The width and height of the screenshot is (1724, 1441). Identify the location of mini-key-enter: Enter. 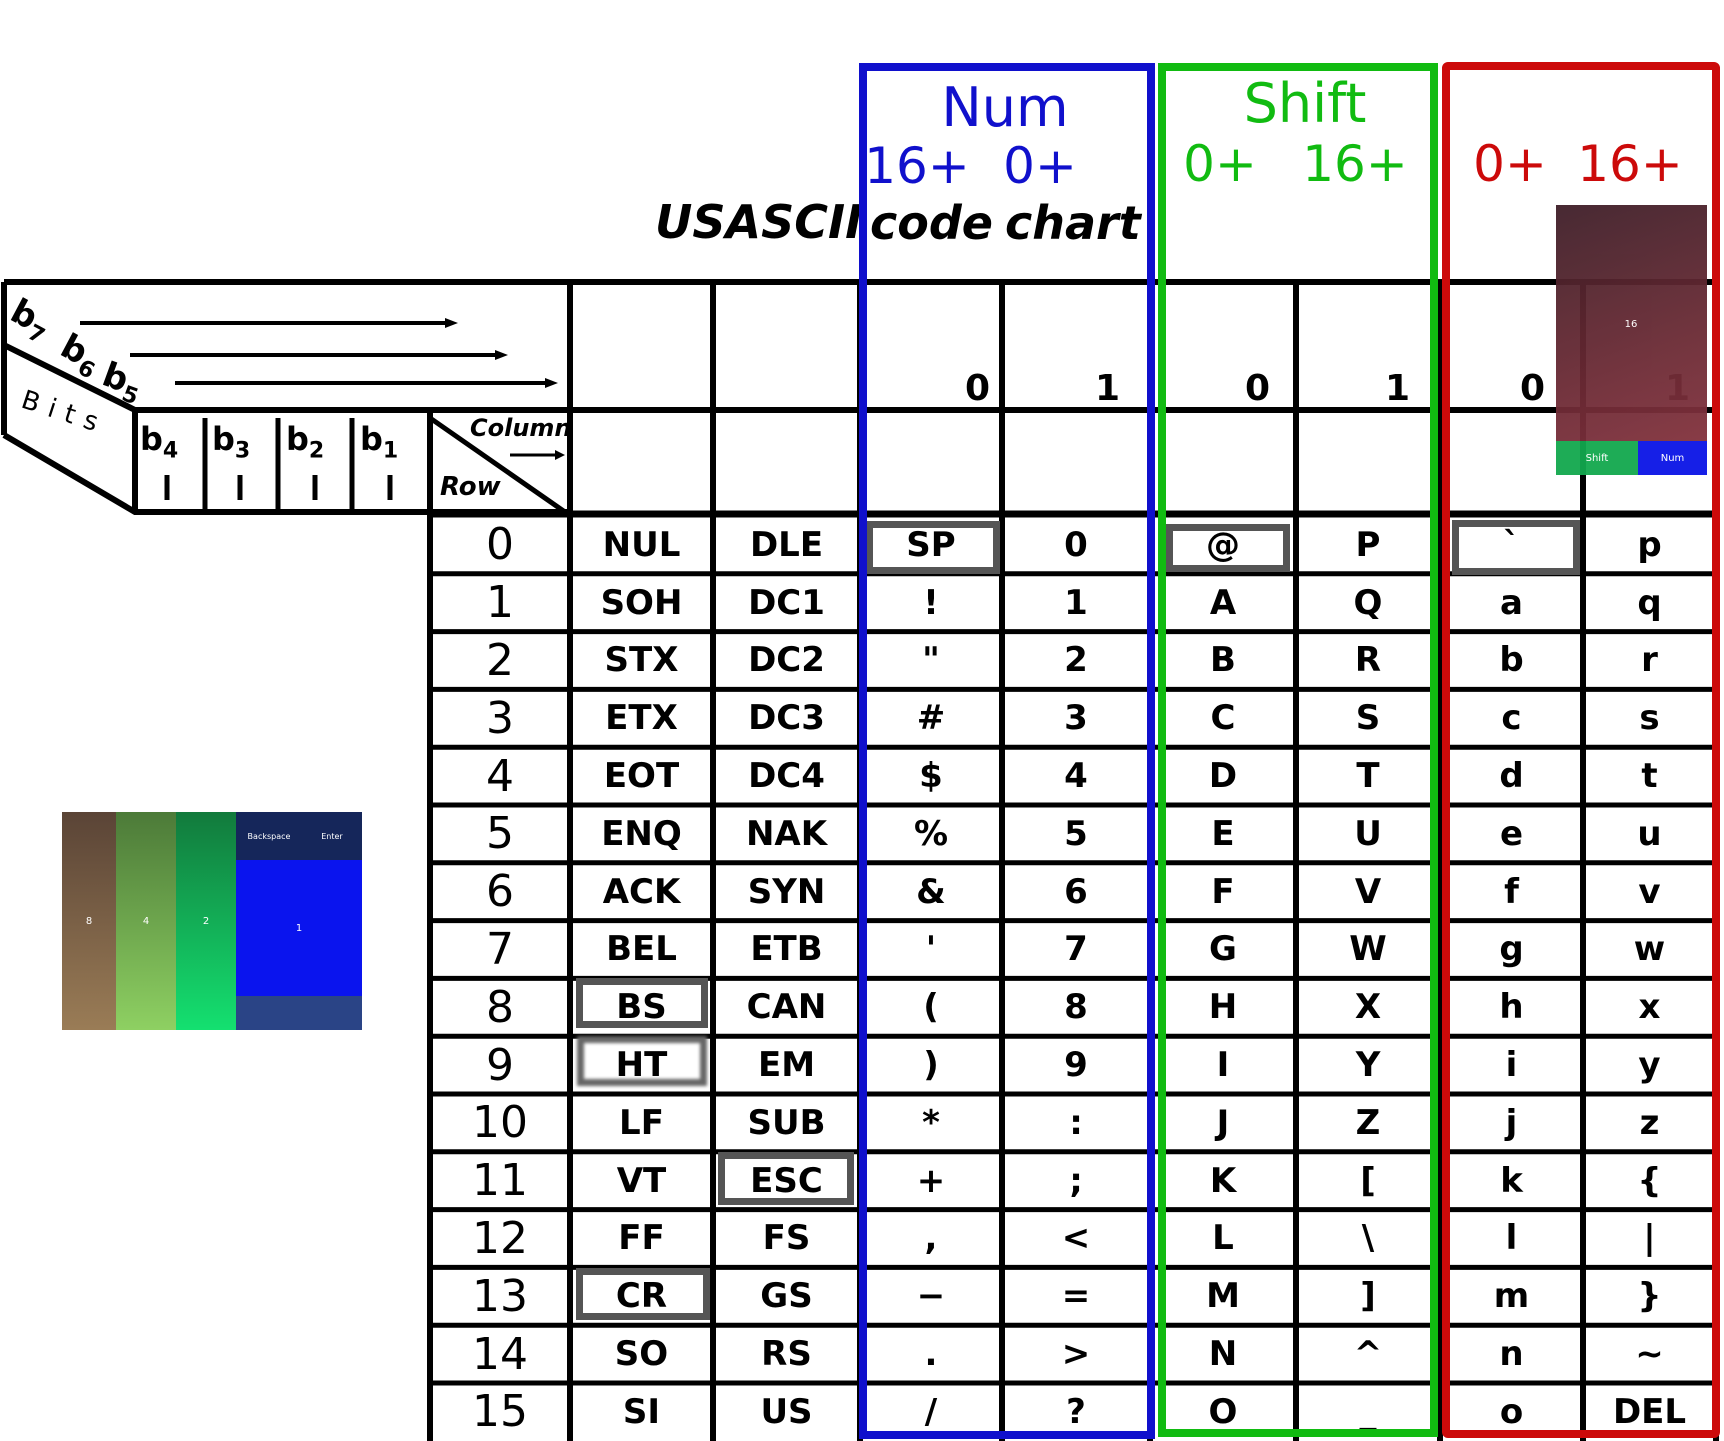
(332, 836).